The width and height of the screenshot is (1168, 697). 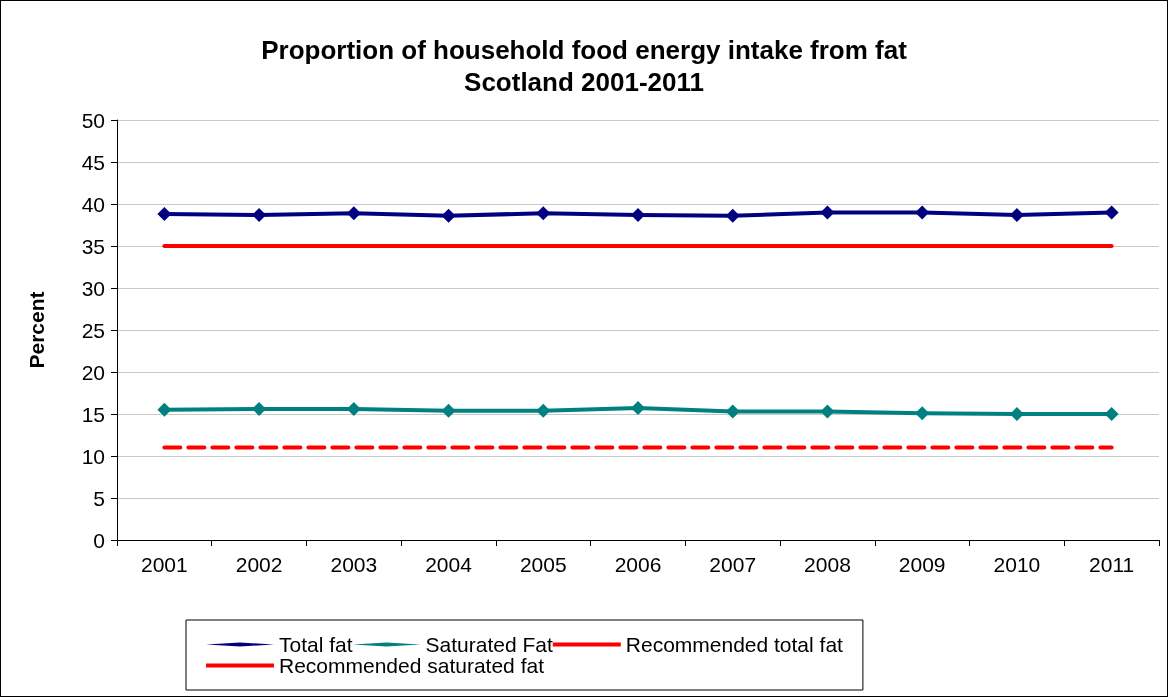 I want to click on x-tick-label: 2003, so click(x=354, y=564).